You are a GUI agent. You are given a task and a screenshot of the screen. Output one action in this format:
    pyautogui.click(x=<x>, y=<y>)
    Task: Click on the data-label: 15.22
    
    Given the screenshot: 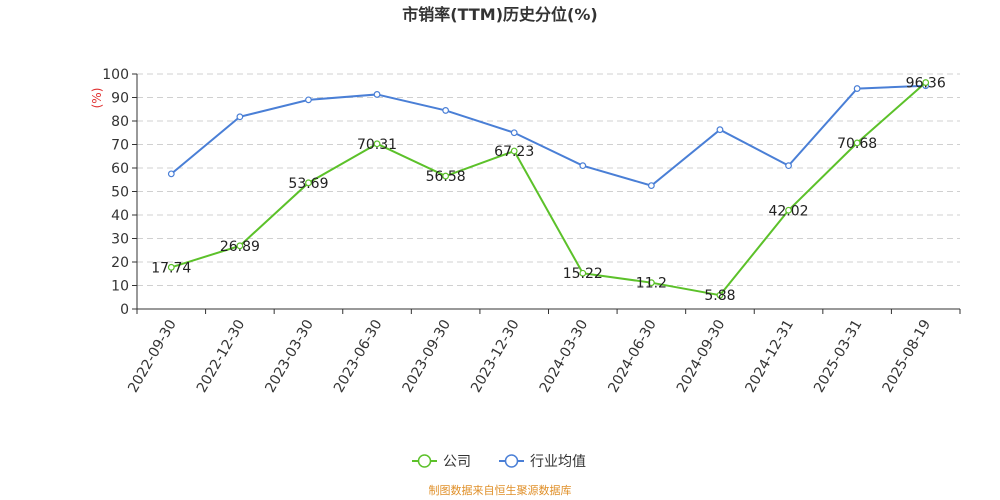 What is the action you would take?
    pyautogui.click(x=583, y=274)
    